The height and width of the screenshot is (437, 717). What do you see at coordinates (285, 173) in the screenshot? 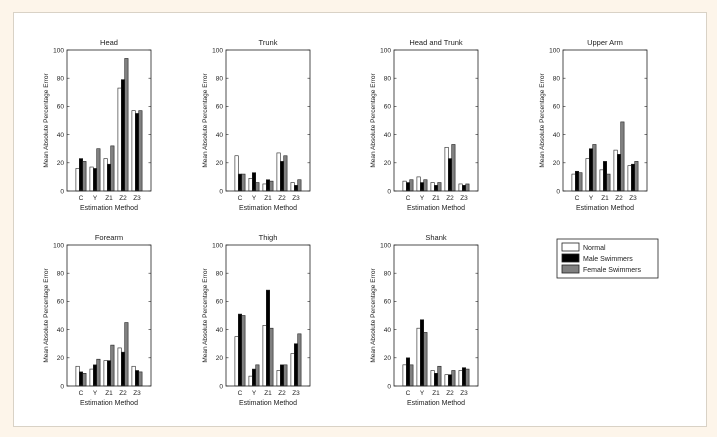
I see `bar-trunk-z2-female` at bounding box center [285, 173].